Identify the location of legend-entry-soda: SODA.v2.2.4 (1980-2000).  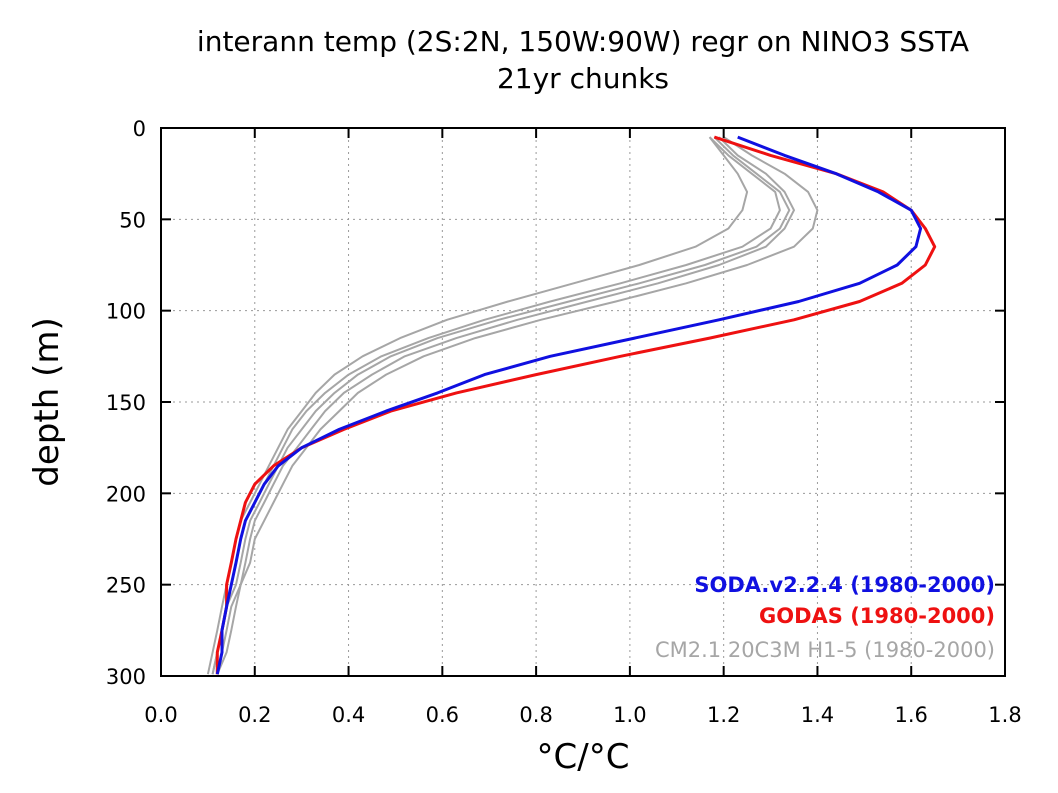
(844, 585).